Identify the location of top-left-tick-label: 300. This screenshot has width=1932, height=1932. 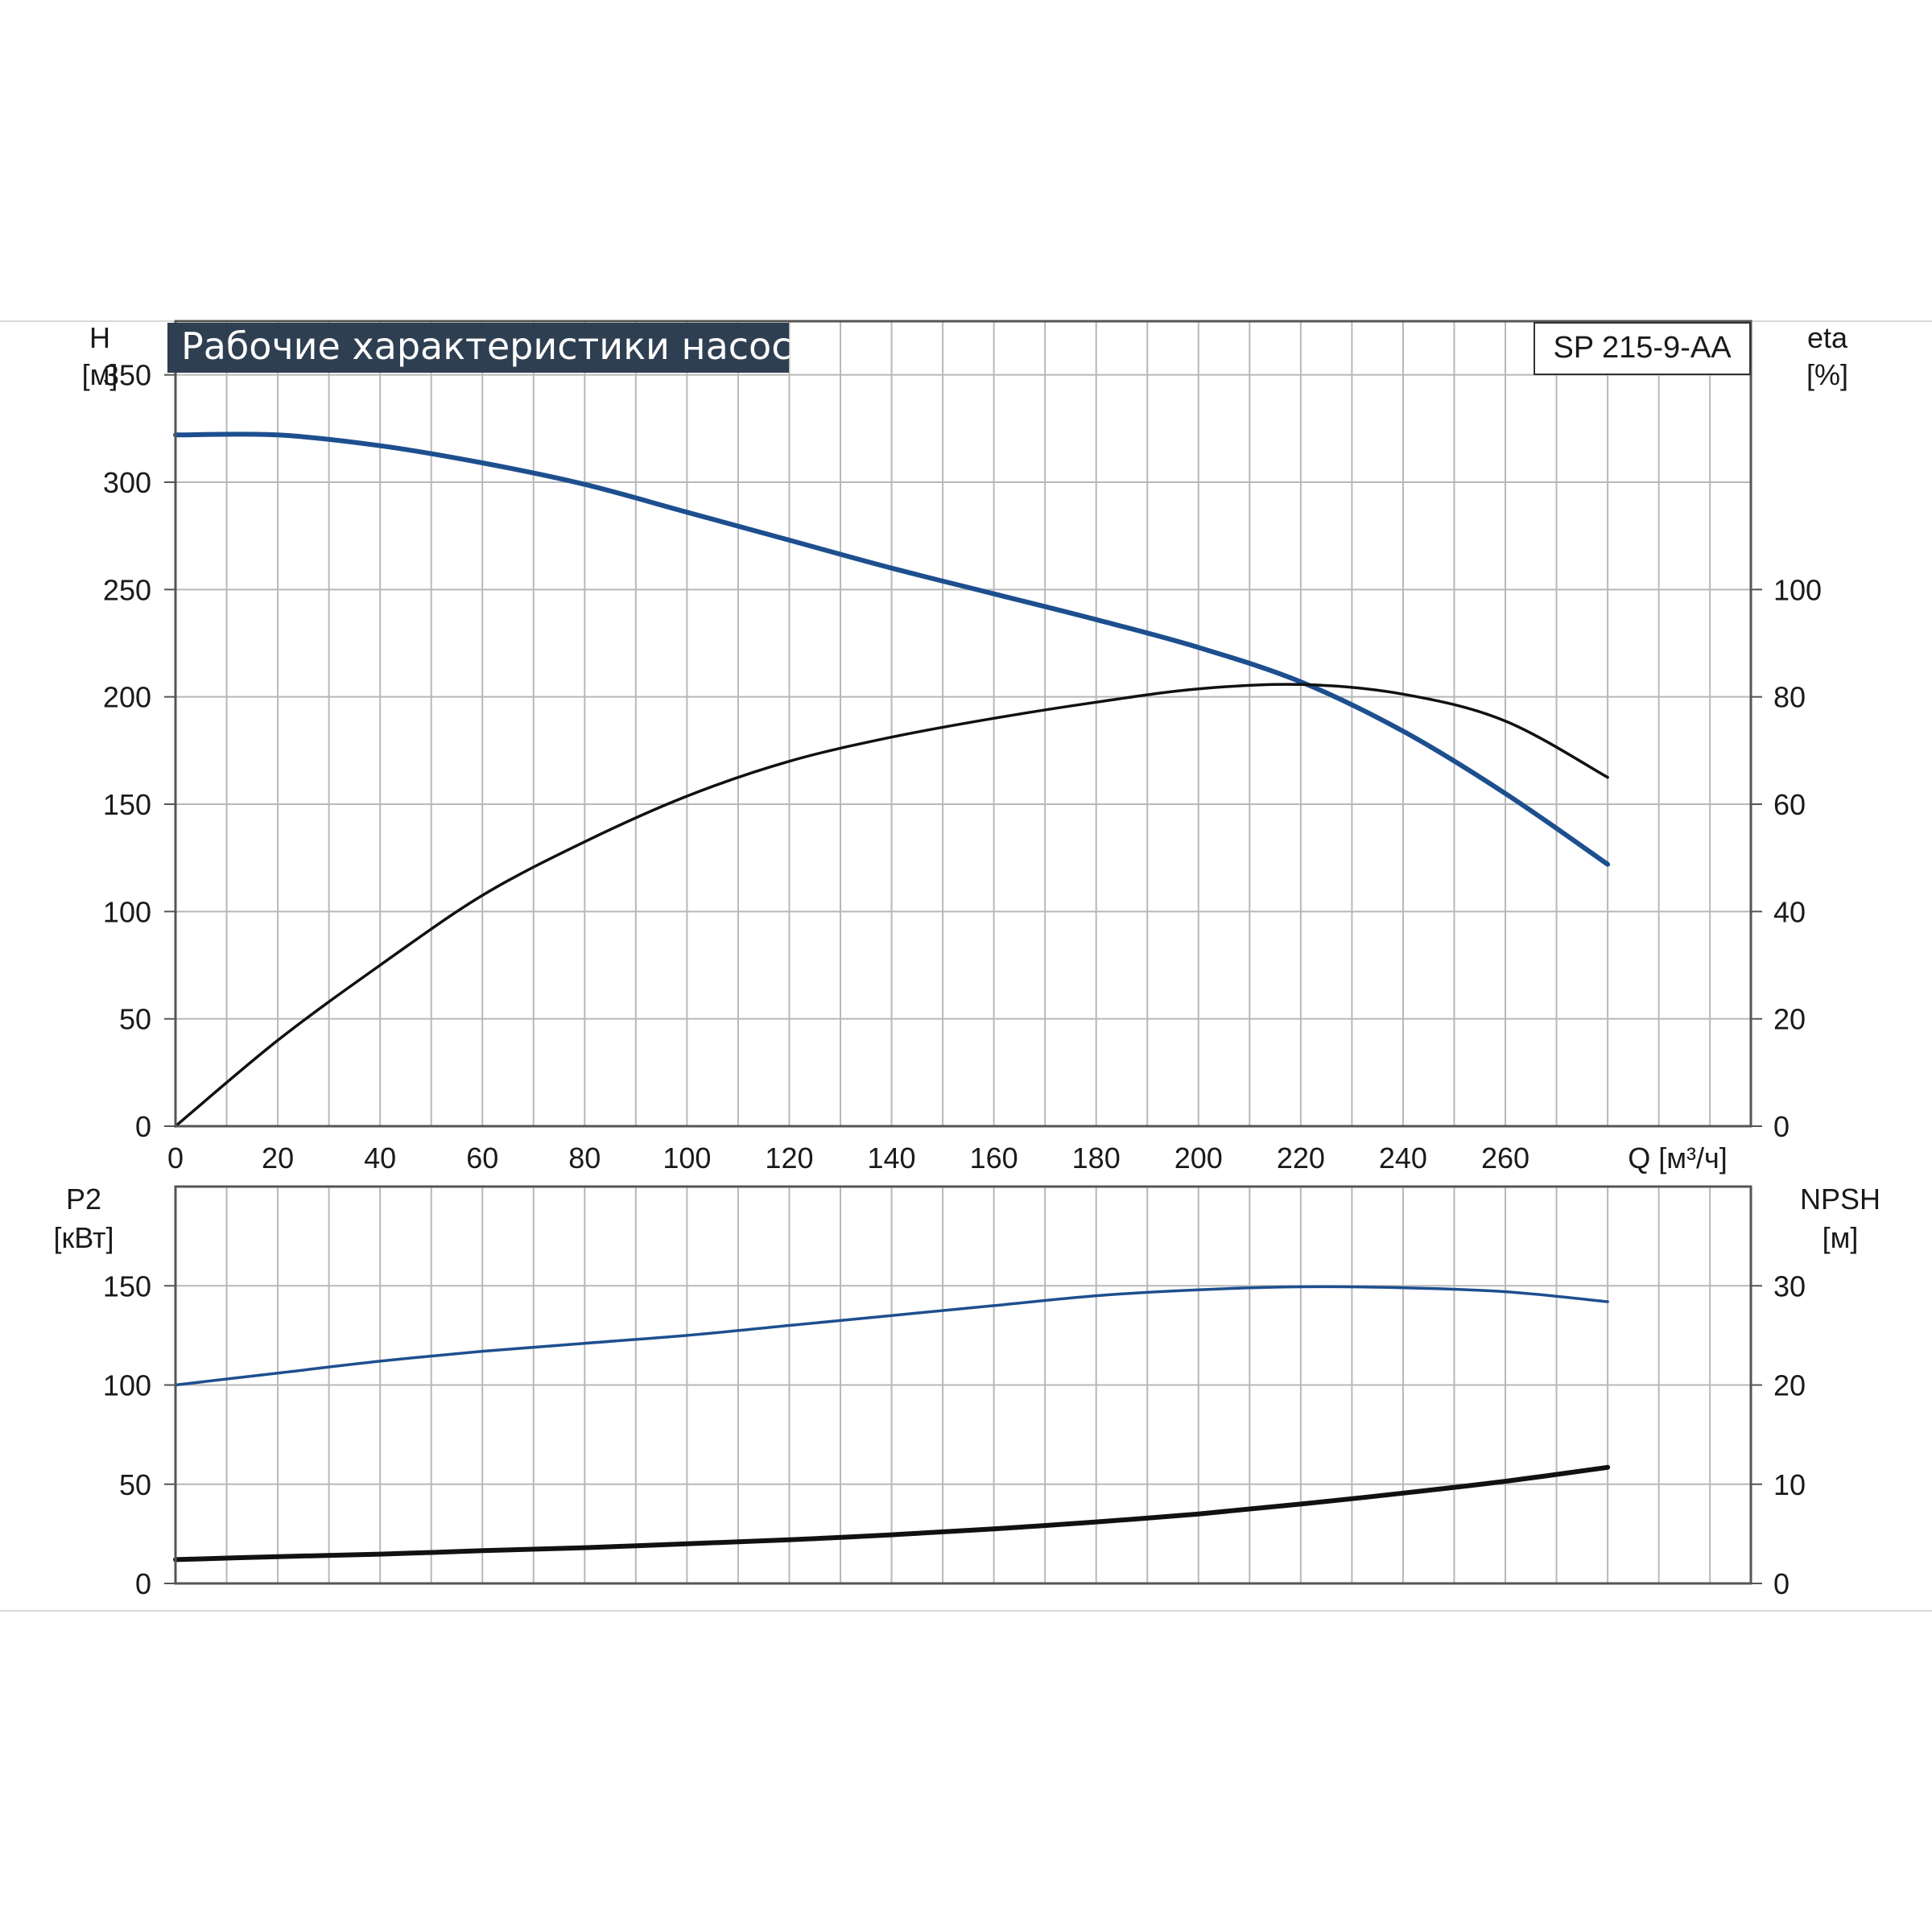
(127, 483).